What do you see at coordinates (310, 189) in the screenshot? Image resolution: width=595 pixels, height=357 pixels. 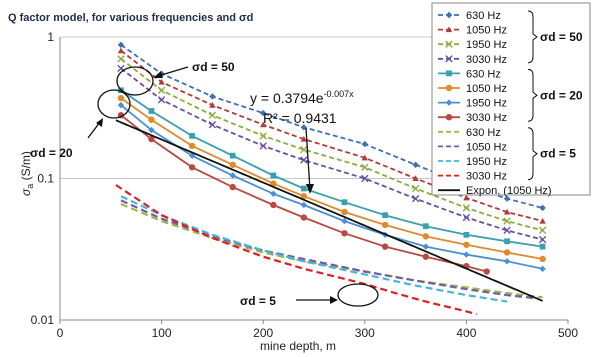 I see `trend-pointer-head` at bounding box center [310, 189].